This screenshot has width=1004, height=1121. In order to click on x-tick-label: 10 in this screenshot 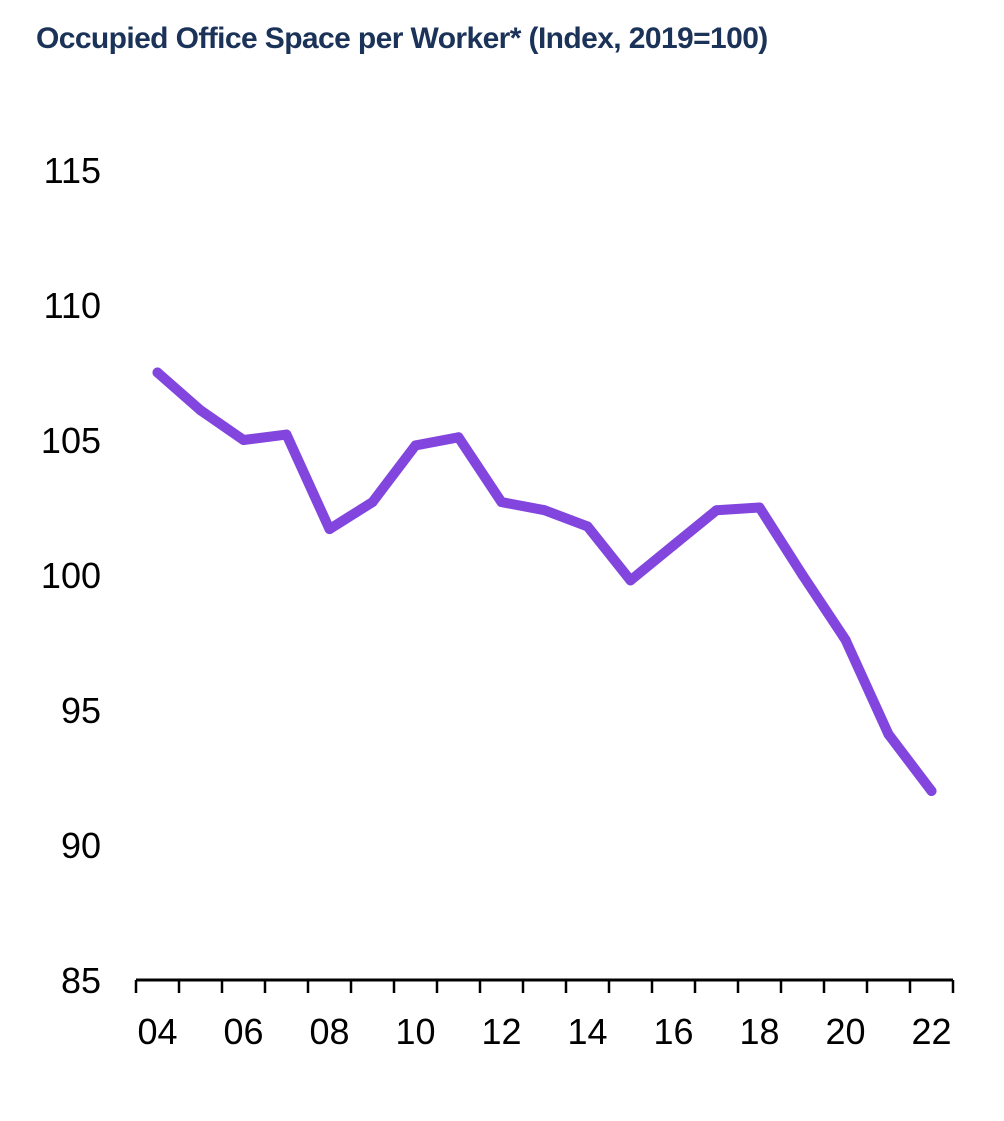, I will do `click(415, 1031)`.